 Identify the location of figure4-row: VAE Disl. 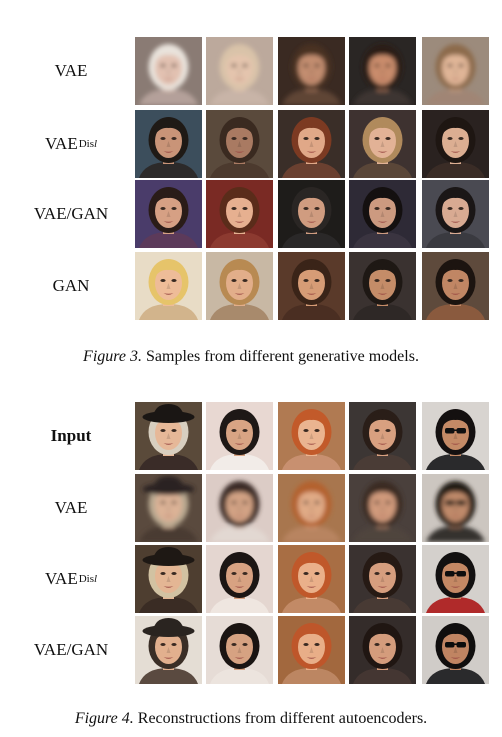
(251, 579).